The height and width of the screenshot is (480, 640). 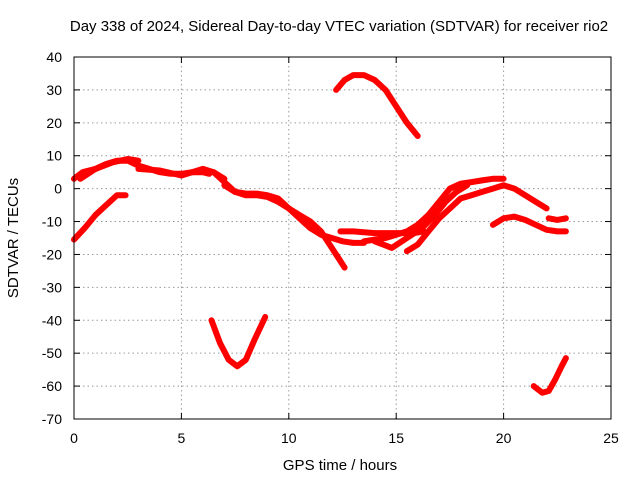 I want to click on y-tick-label: -30, so click(x=52, y=287).